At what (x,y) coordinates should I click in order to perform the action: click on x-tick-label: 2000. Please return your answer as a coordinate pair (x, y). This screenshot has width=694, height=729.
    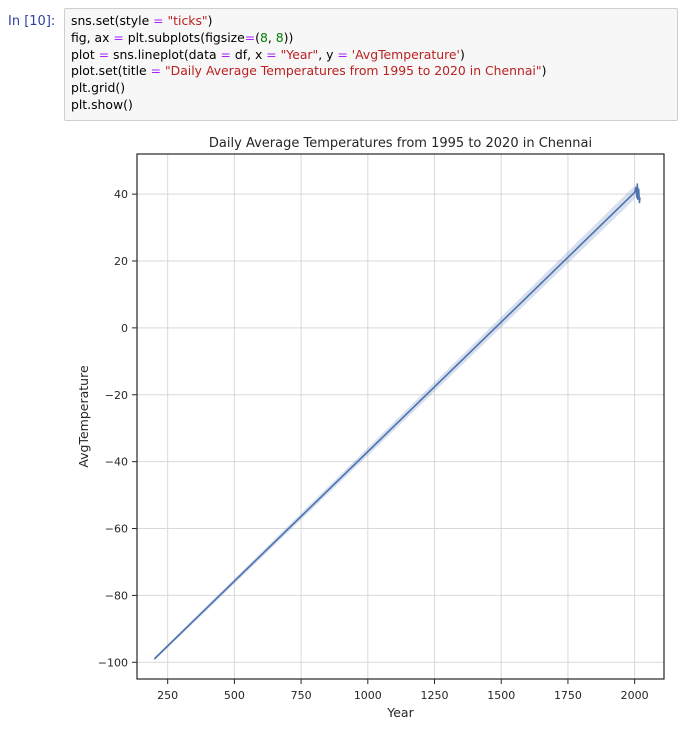
    Looking at the image, I should click on (635, 695).